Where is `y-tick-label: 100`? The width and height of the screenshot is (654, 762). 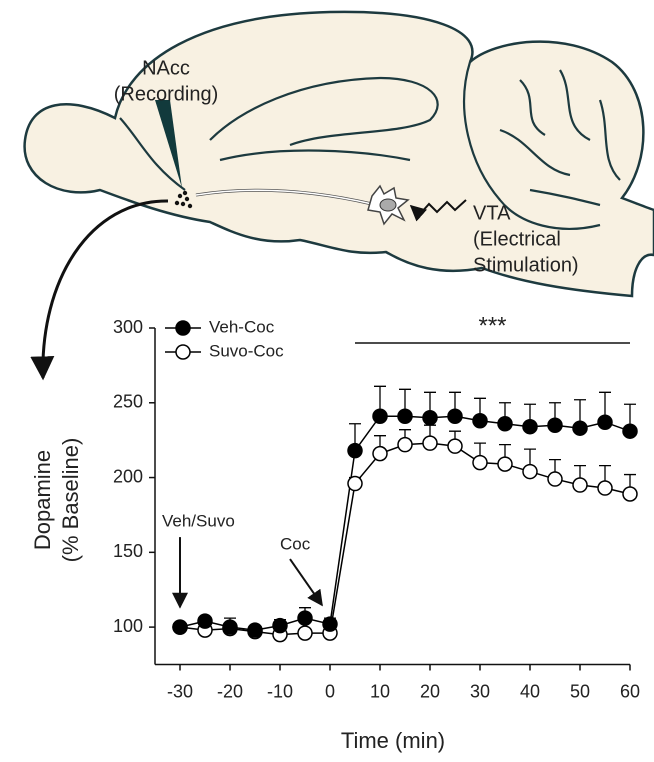 y-tick-label: 100 is located at coordinates (128, 626).